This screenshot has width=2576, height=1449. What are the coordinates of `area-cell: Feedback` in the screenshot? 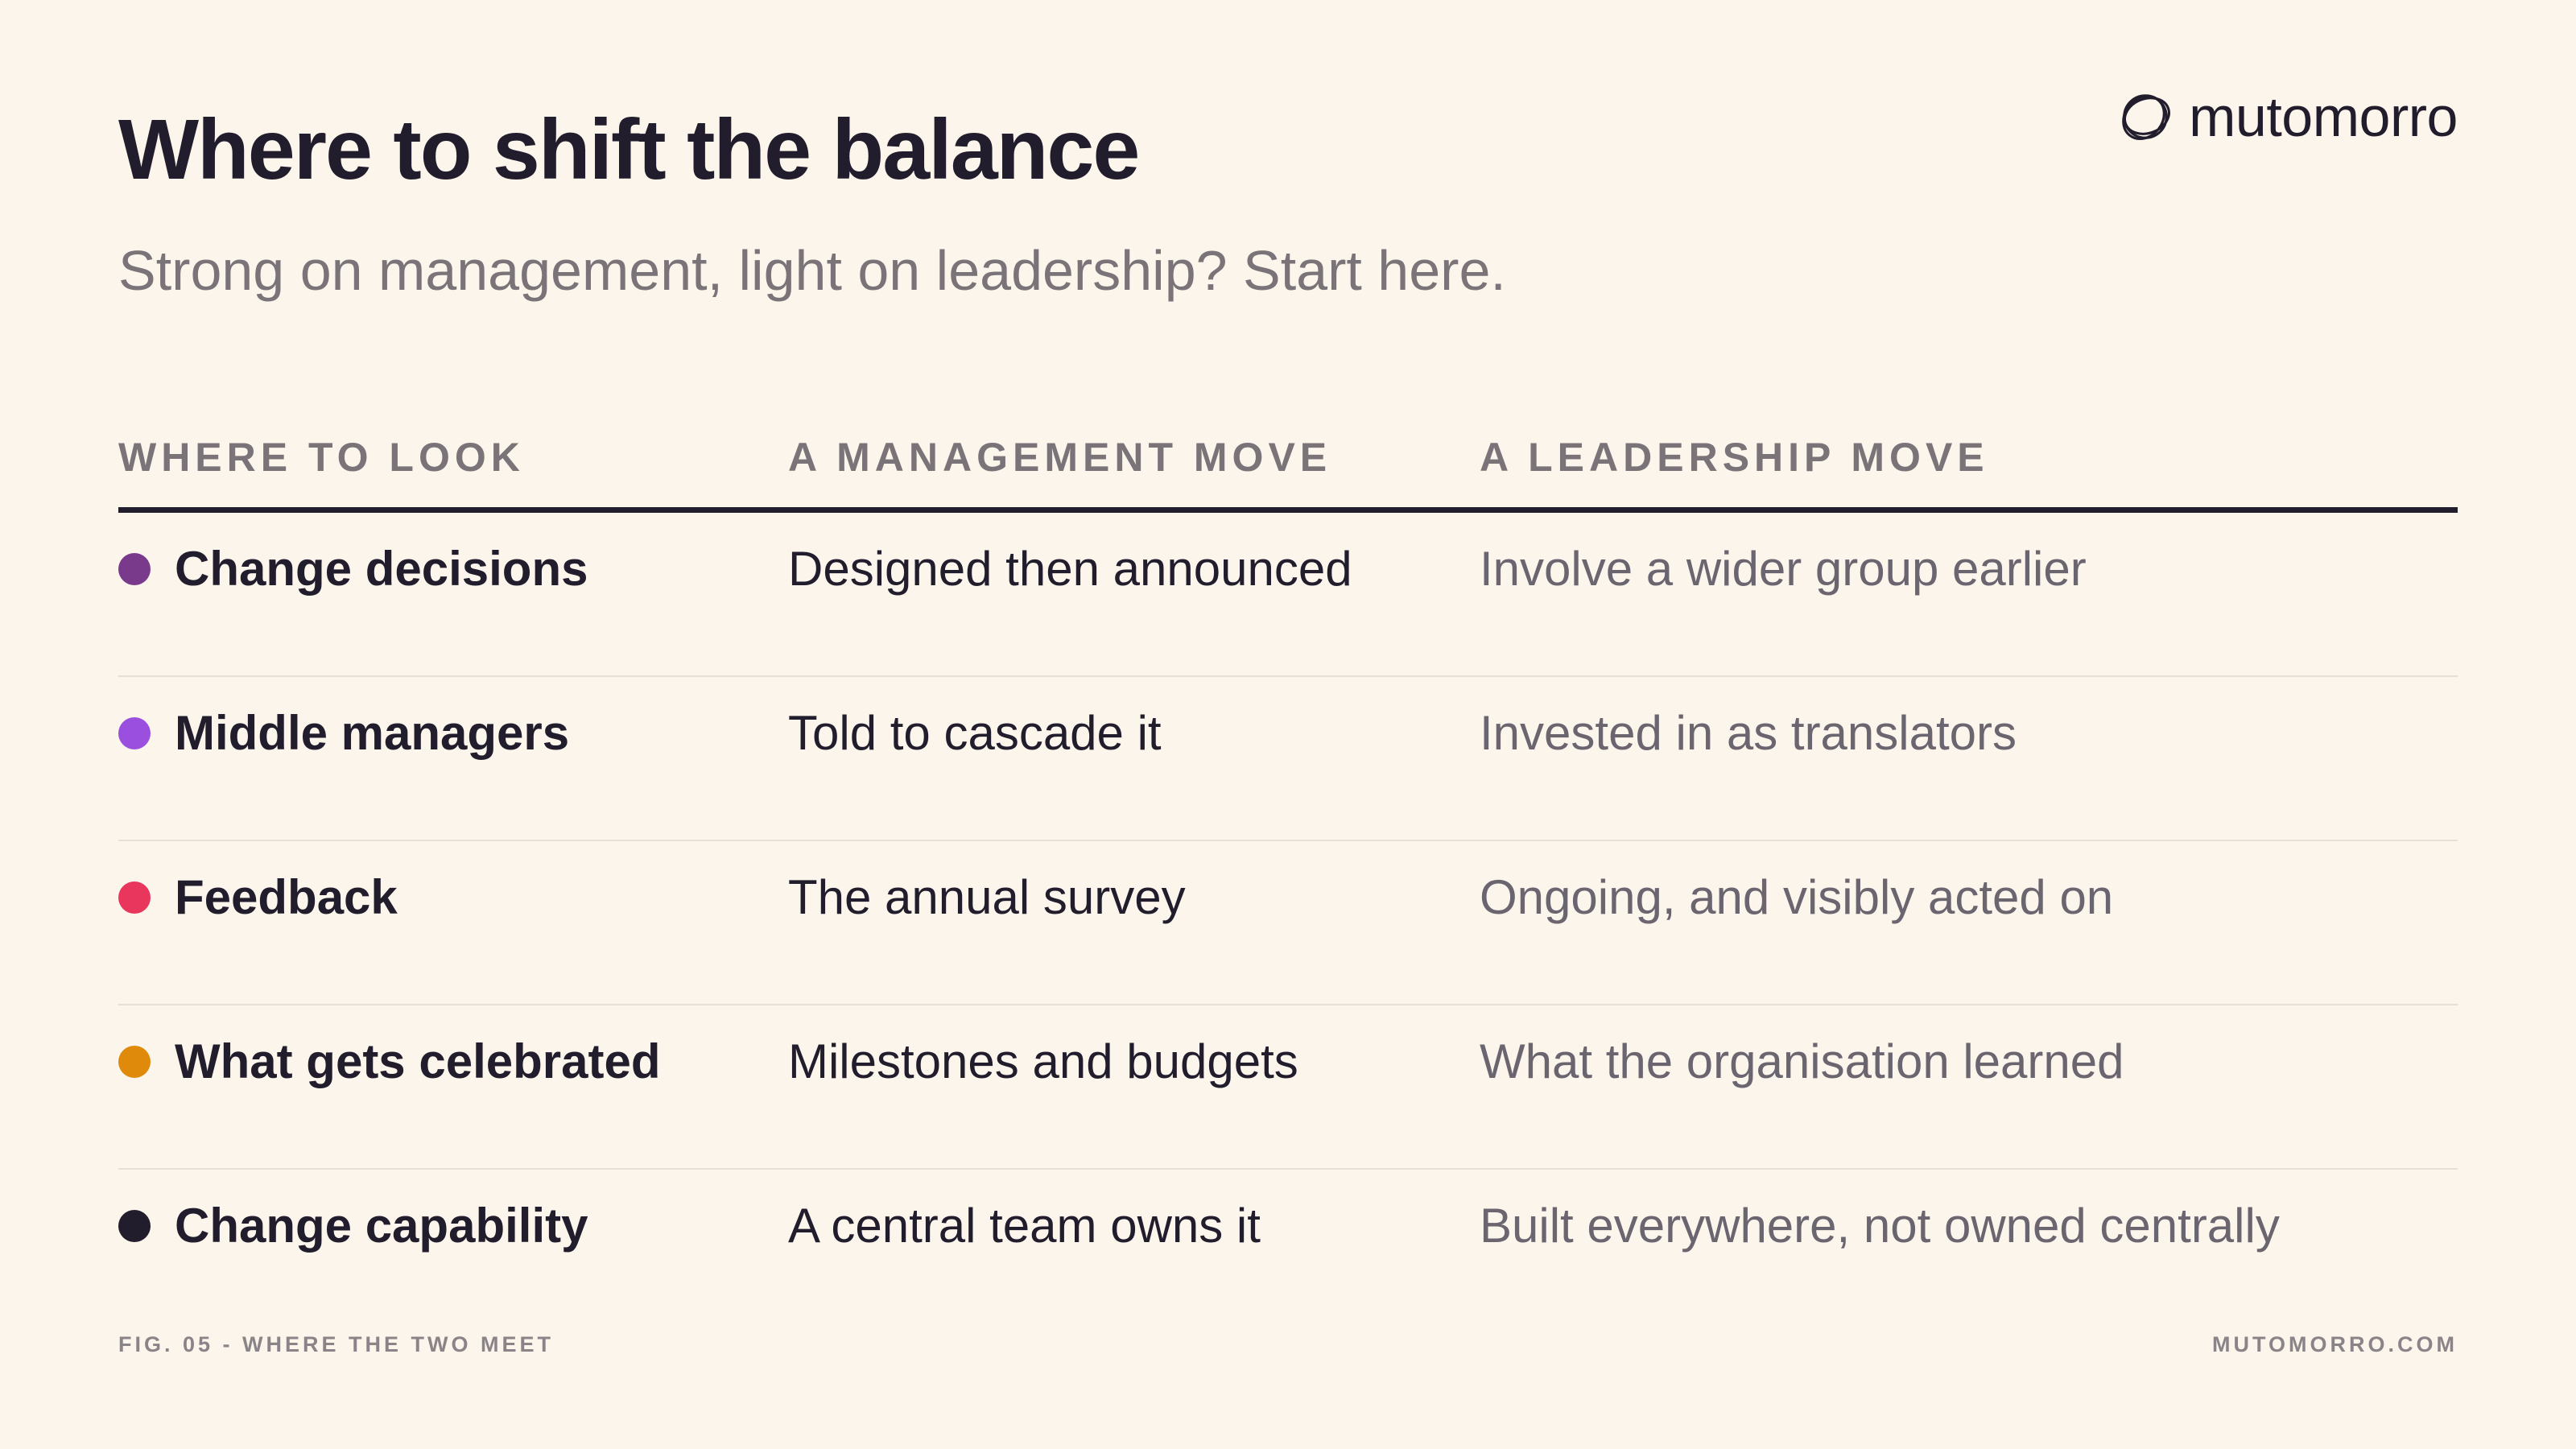 It's located at (258, 898).